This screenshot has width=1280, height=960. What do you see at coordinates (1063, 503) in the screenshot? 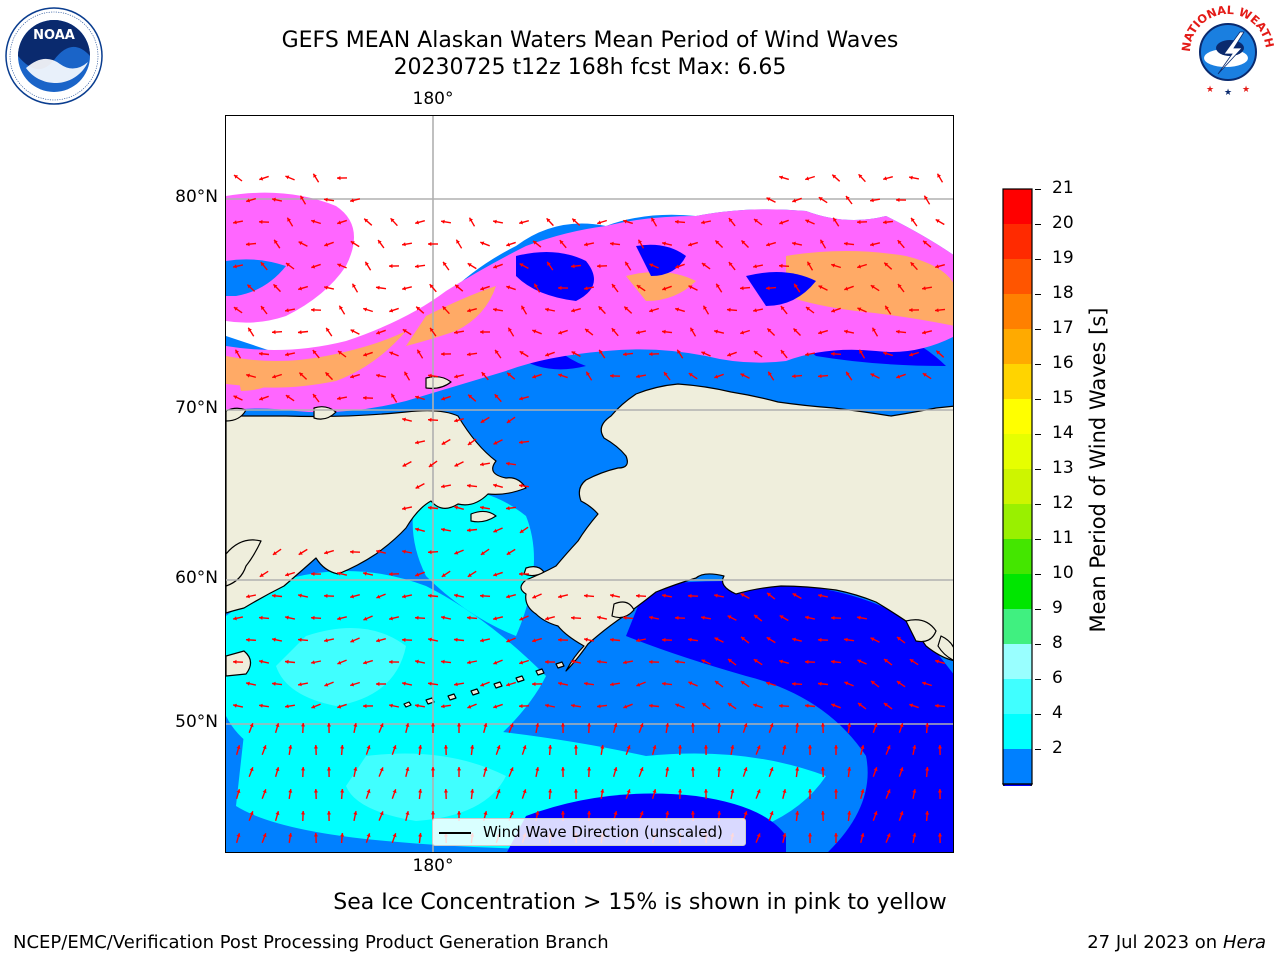
I see `colorbar-tick-label: 12` at bounding box center [1063, 503].